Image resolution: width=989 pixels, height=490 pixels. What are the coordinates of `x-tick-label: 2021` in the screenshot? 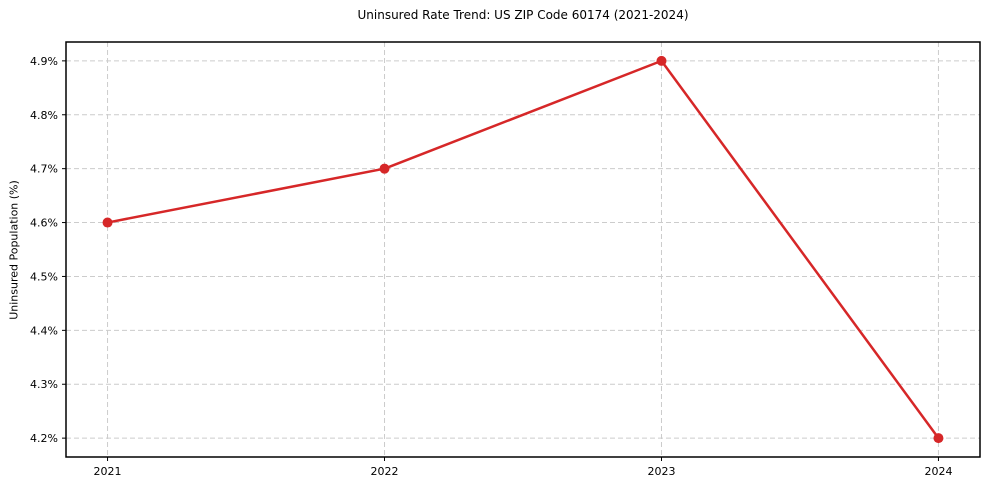 It's located at (108, 471).